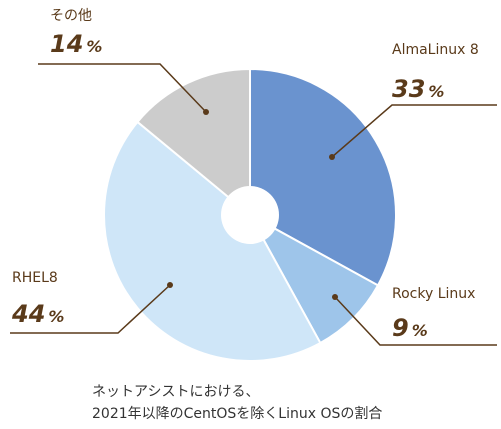 This screenshot has width=501, height=429. Describe the element at coordinates (433, 294) in the screenshot. I see `slice-label: Rocky Linux` at that location.